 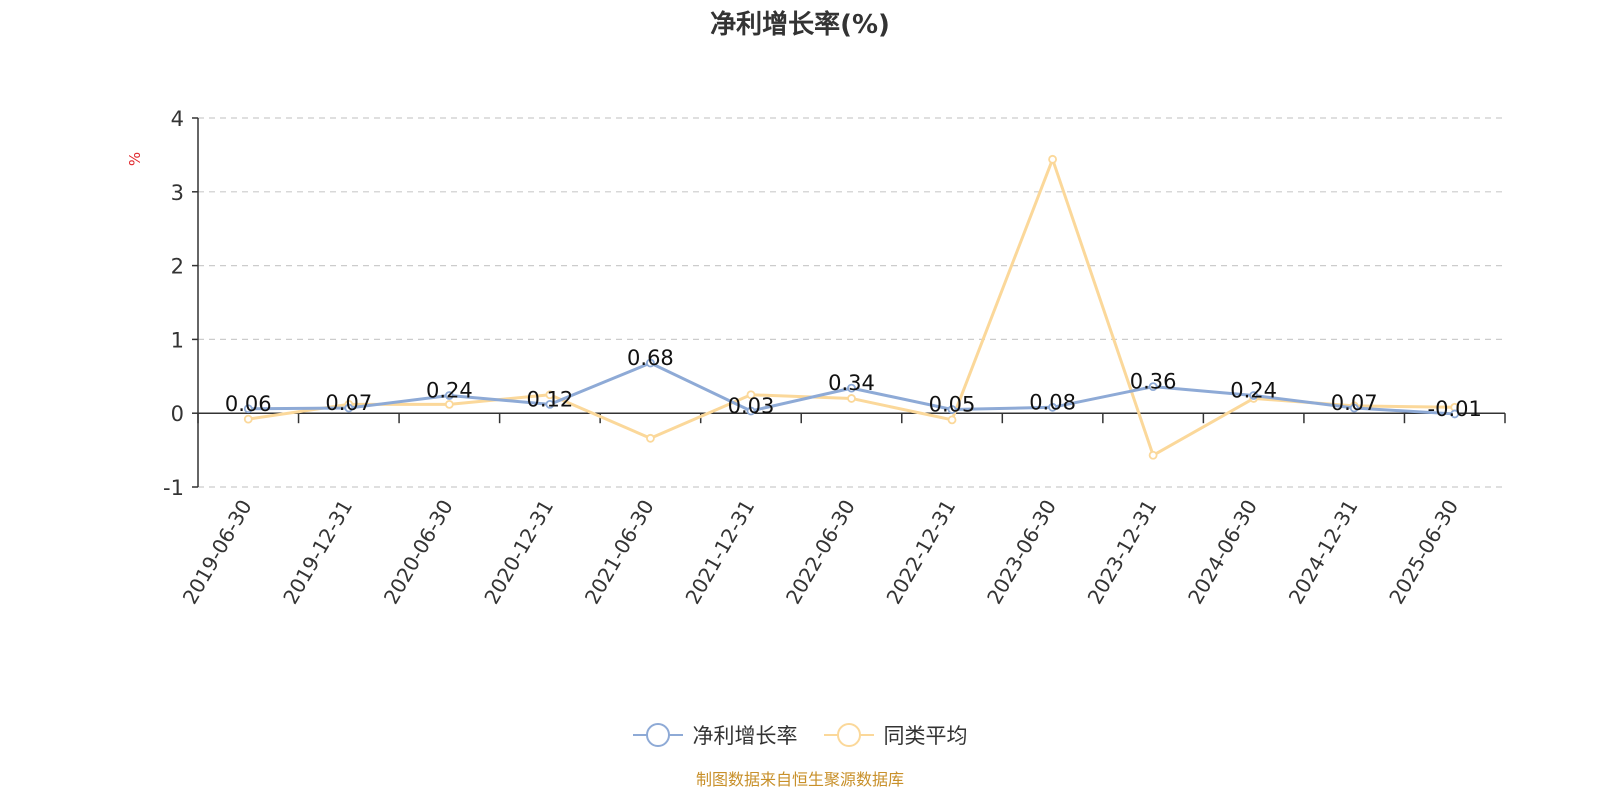 I want to click on legend-label-series-1: 净利增长率, so click(x=745, y=736).